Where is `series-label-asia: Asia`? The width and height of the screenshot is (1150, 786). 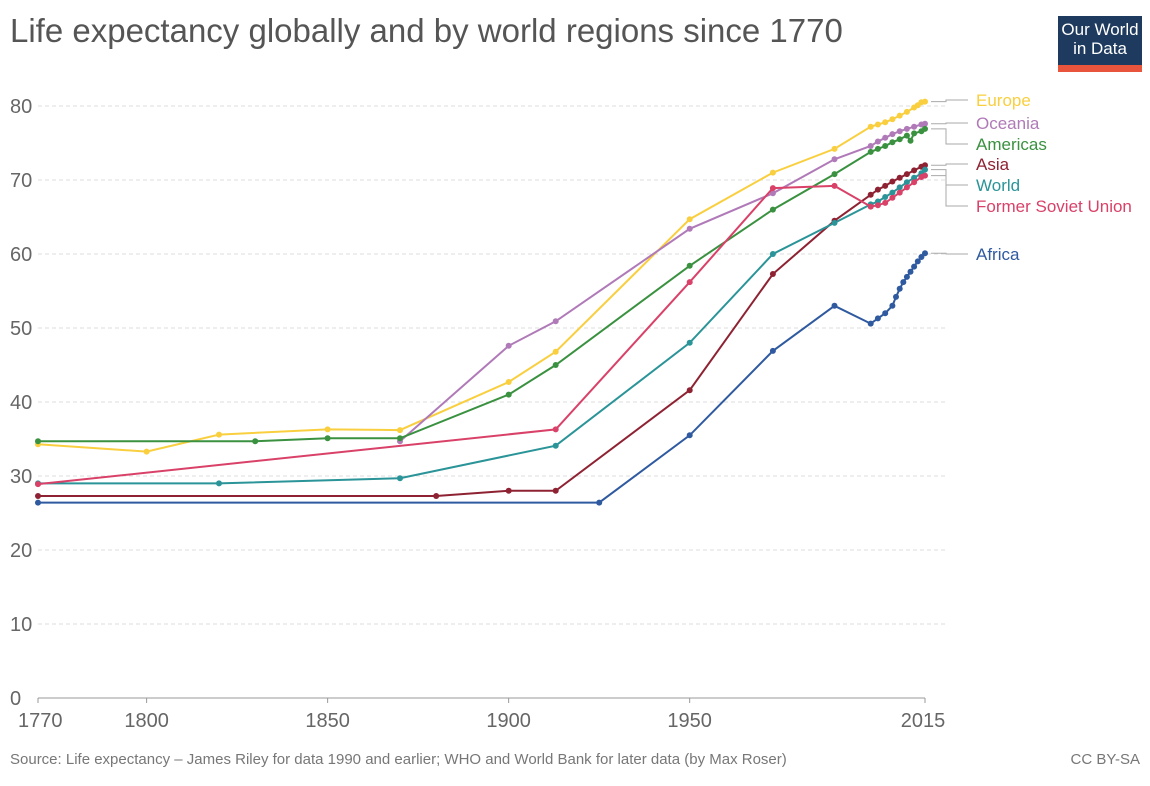
series-label-asia: Asia is located at coordinates (993, 164).